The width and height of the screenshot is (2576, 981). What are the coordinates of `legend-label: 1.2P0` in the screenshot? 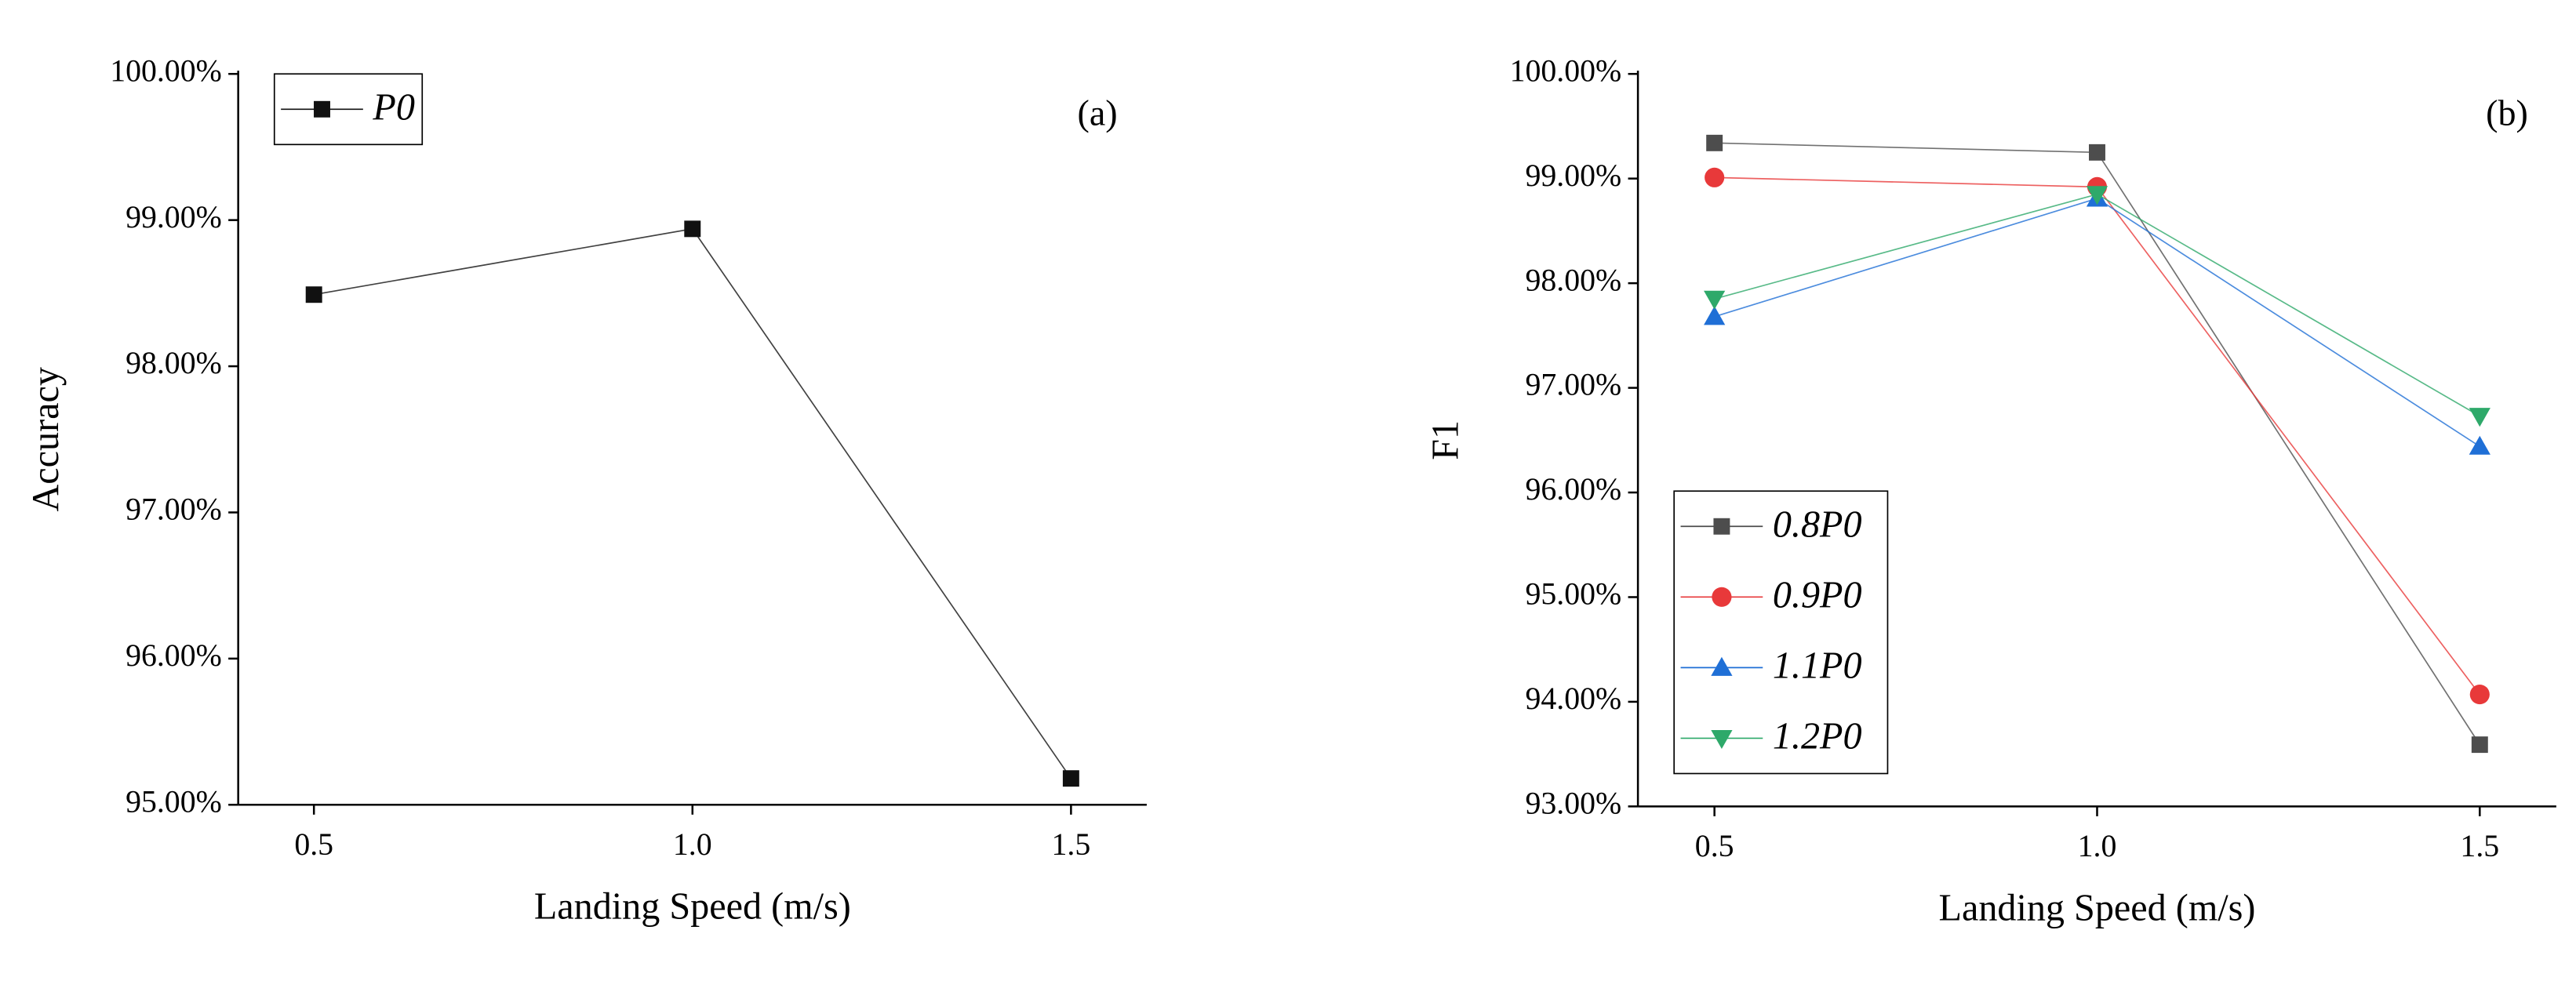 It's located at (1817, 737).